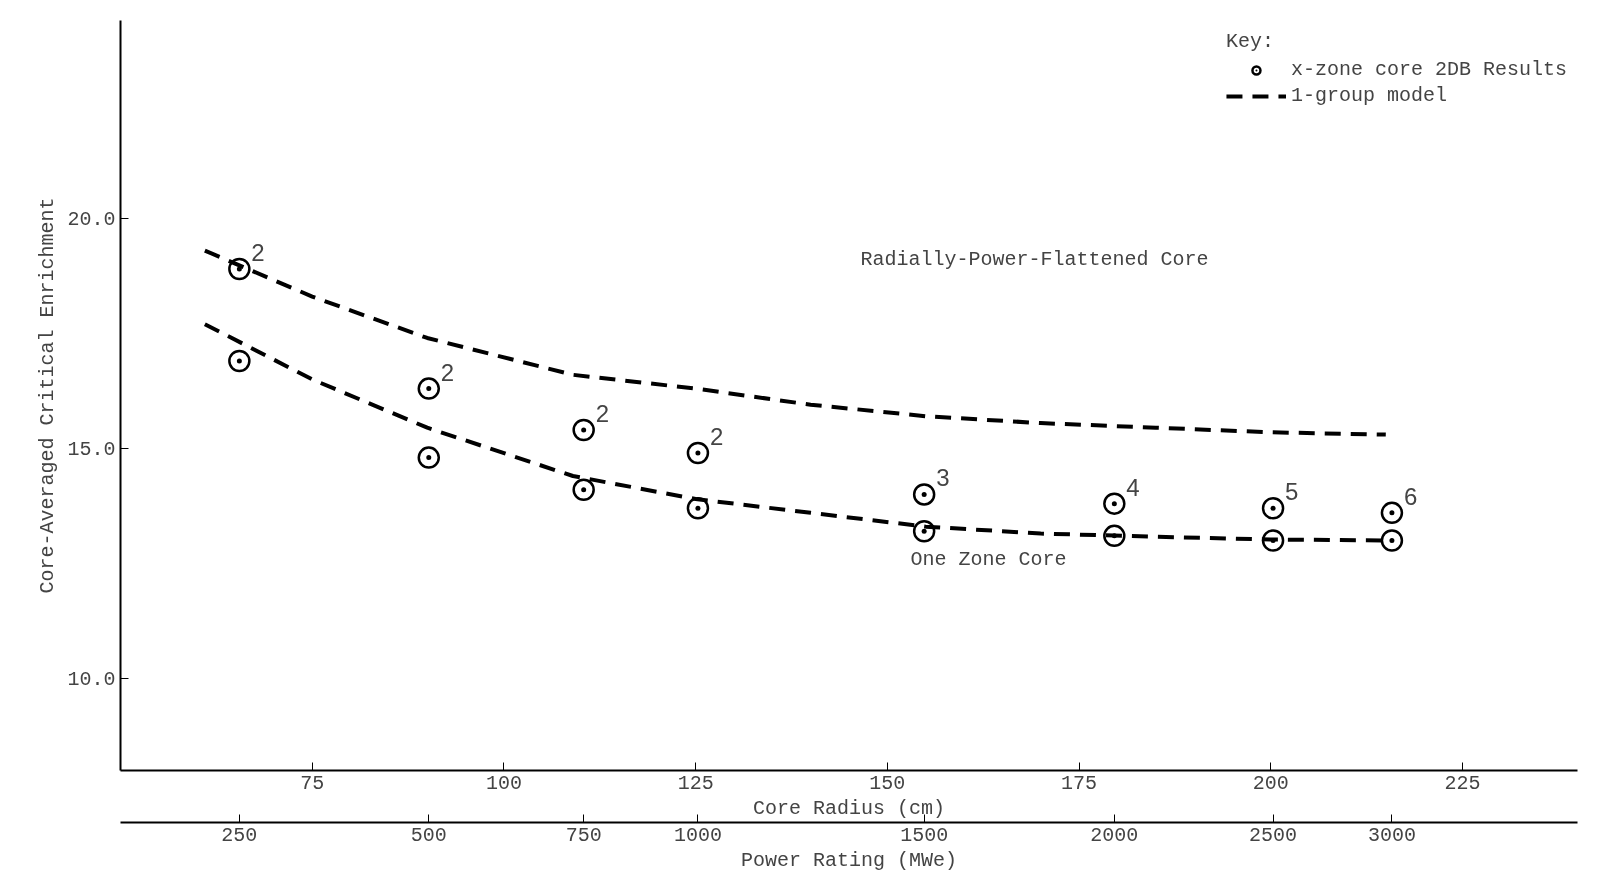 The height and width of the screenshot is (874, 1617). What do you see at coordinates (1410, 496) in the screenshot?
I see `annotation: 6` at bounding box center [1410, 496].